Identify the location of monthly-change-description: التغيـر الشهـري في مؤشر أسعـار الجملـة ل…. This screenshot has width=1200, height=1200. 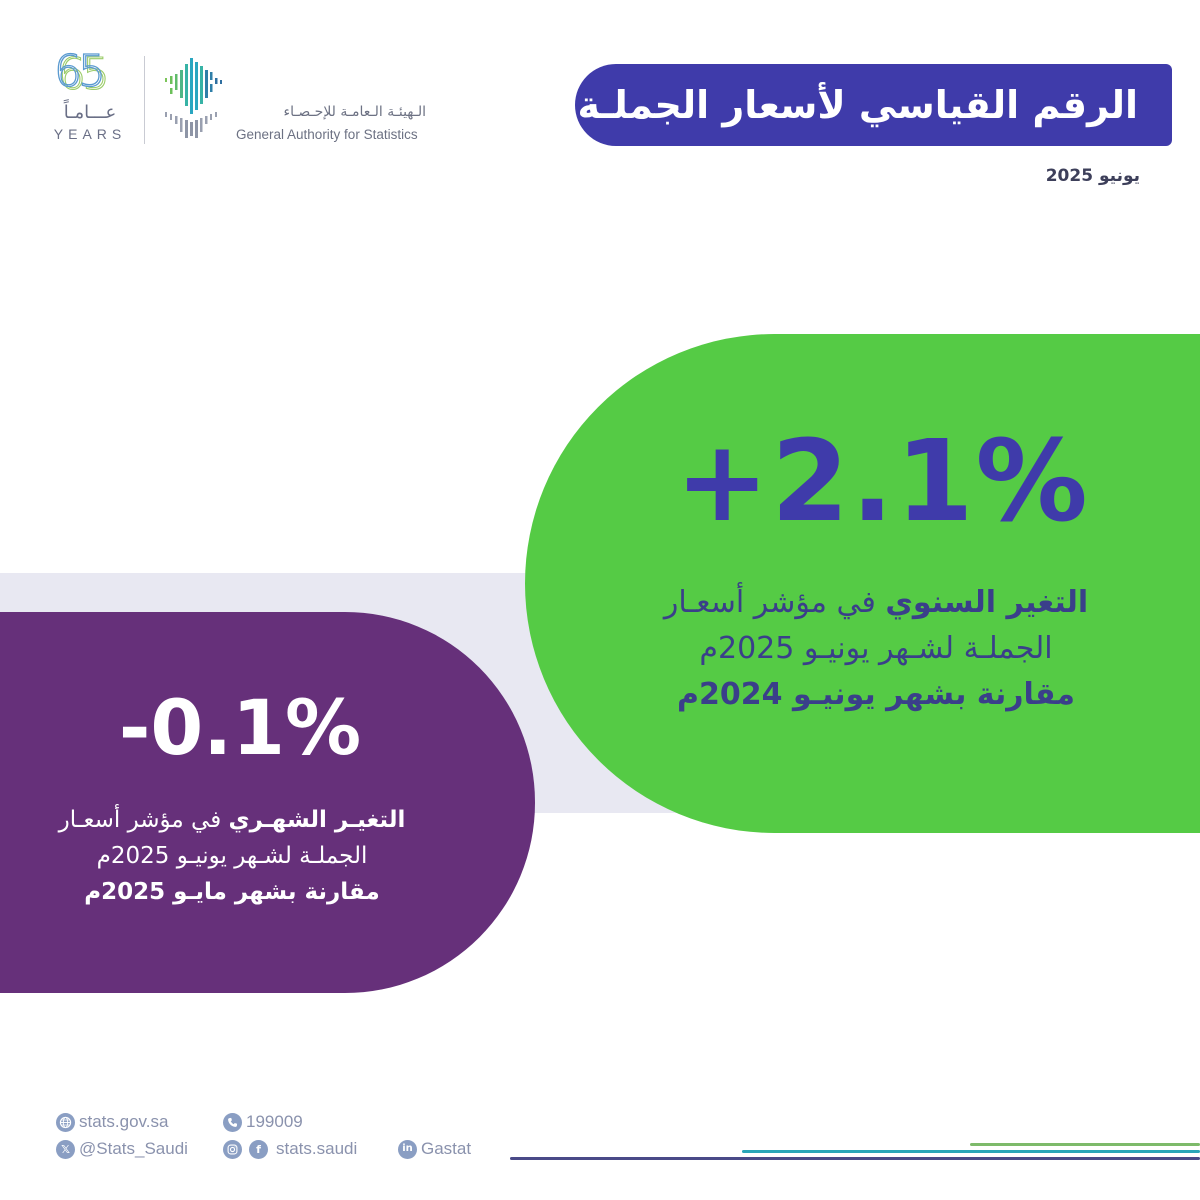
(232, 856).